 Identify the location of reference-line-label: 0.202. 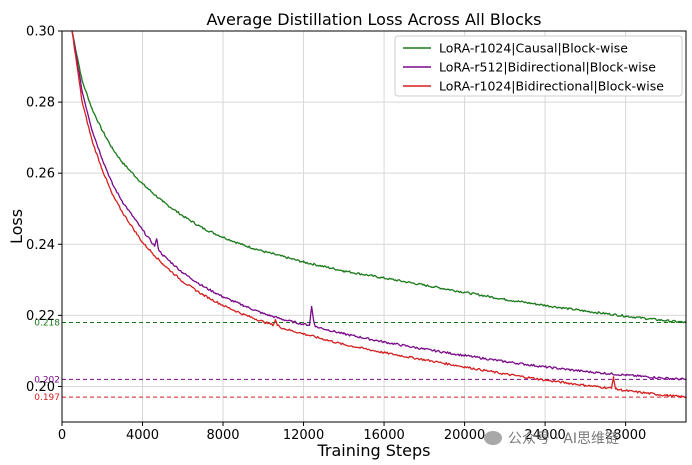
(47, 380).